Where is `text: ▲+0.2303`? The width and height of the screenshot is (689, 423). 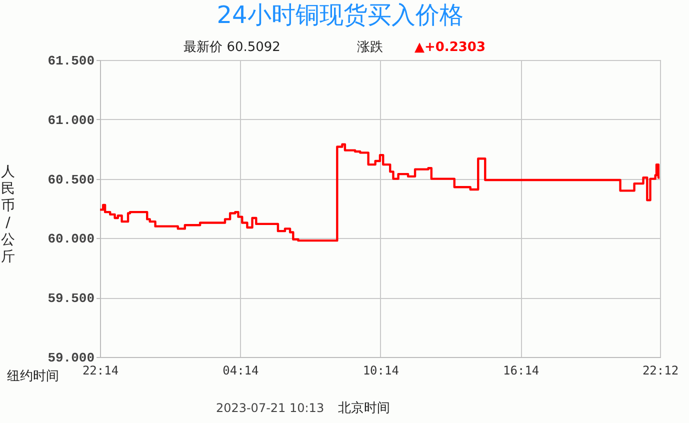 text: ▲+0.2303 is located at coordinates (450, 47).